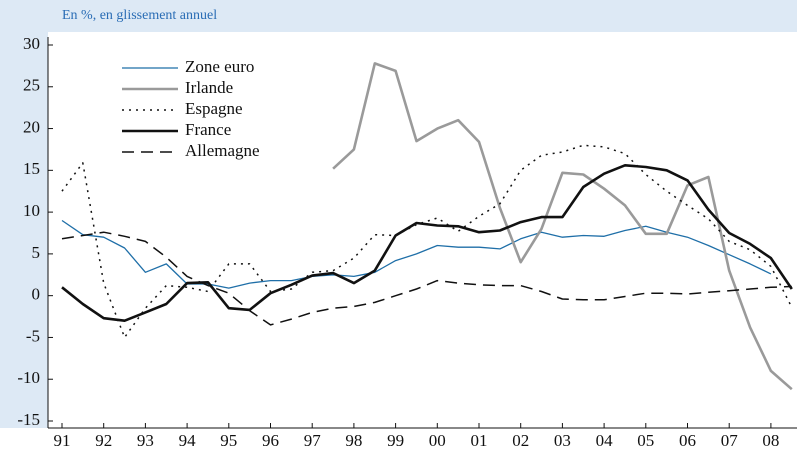 The width and height of the screenshot is (797, 454). Describe the element at coordinates (28, 419) in the screenshot. I see `y-tick-label: -15` at that location.